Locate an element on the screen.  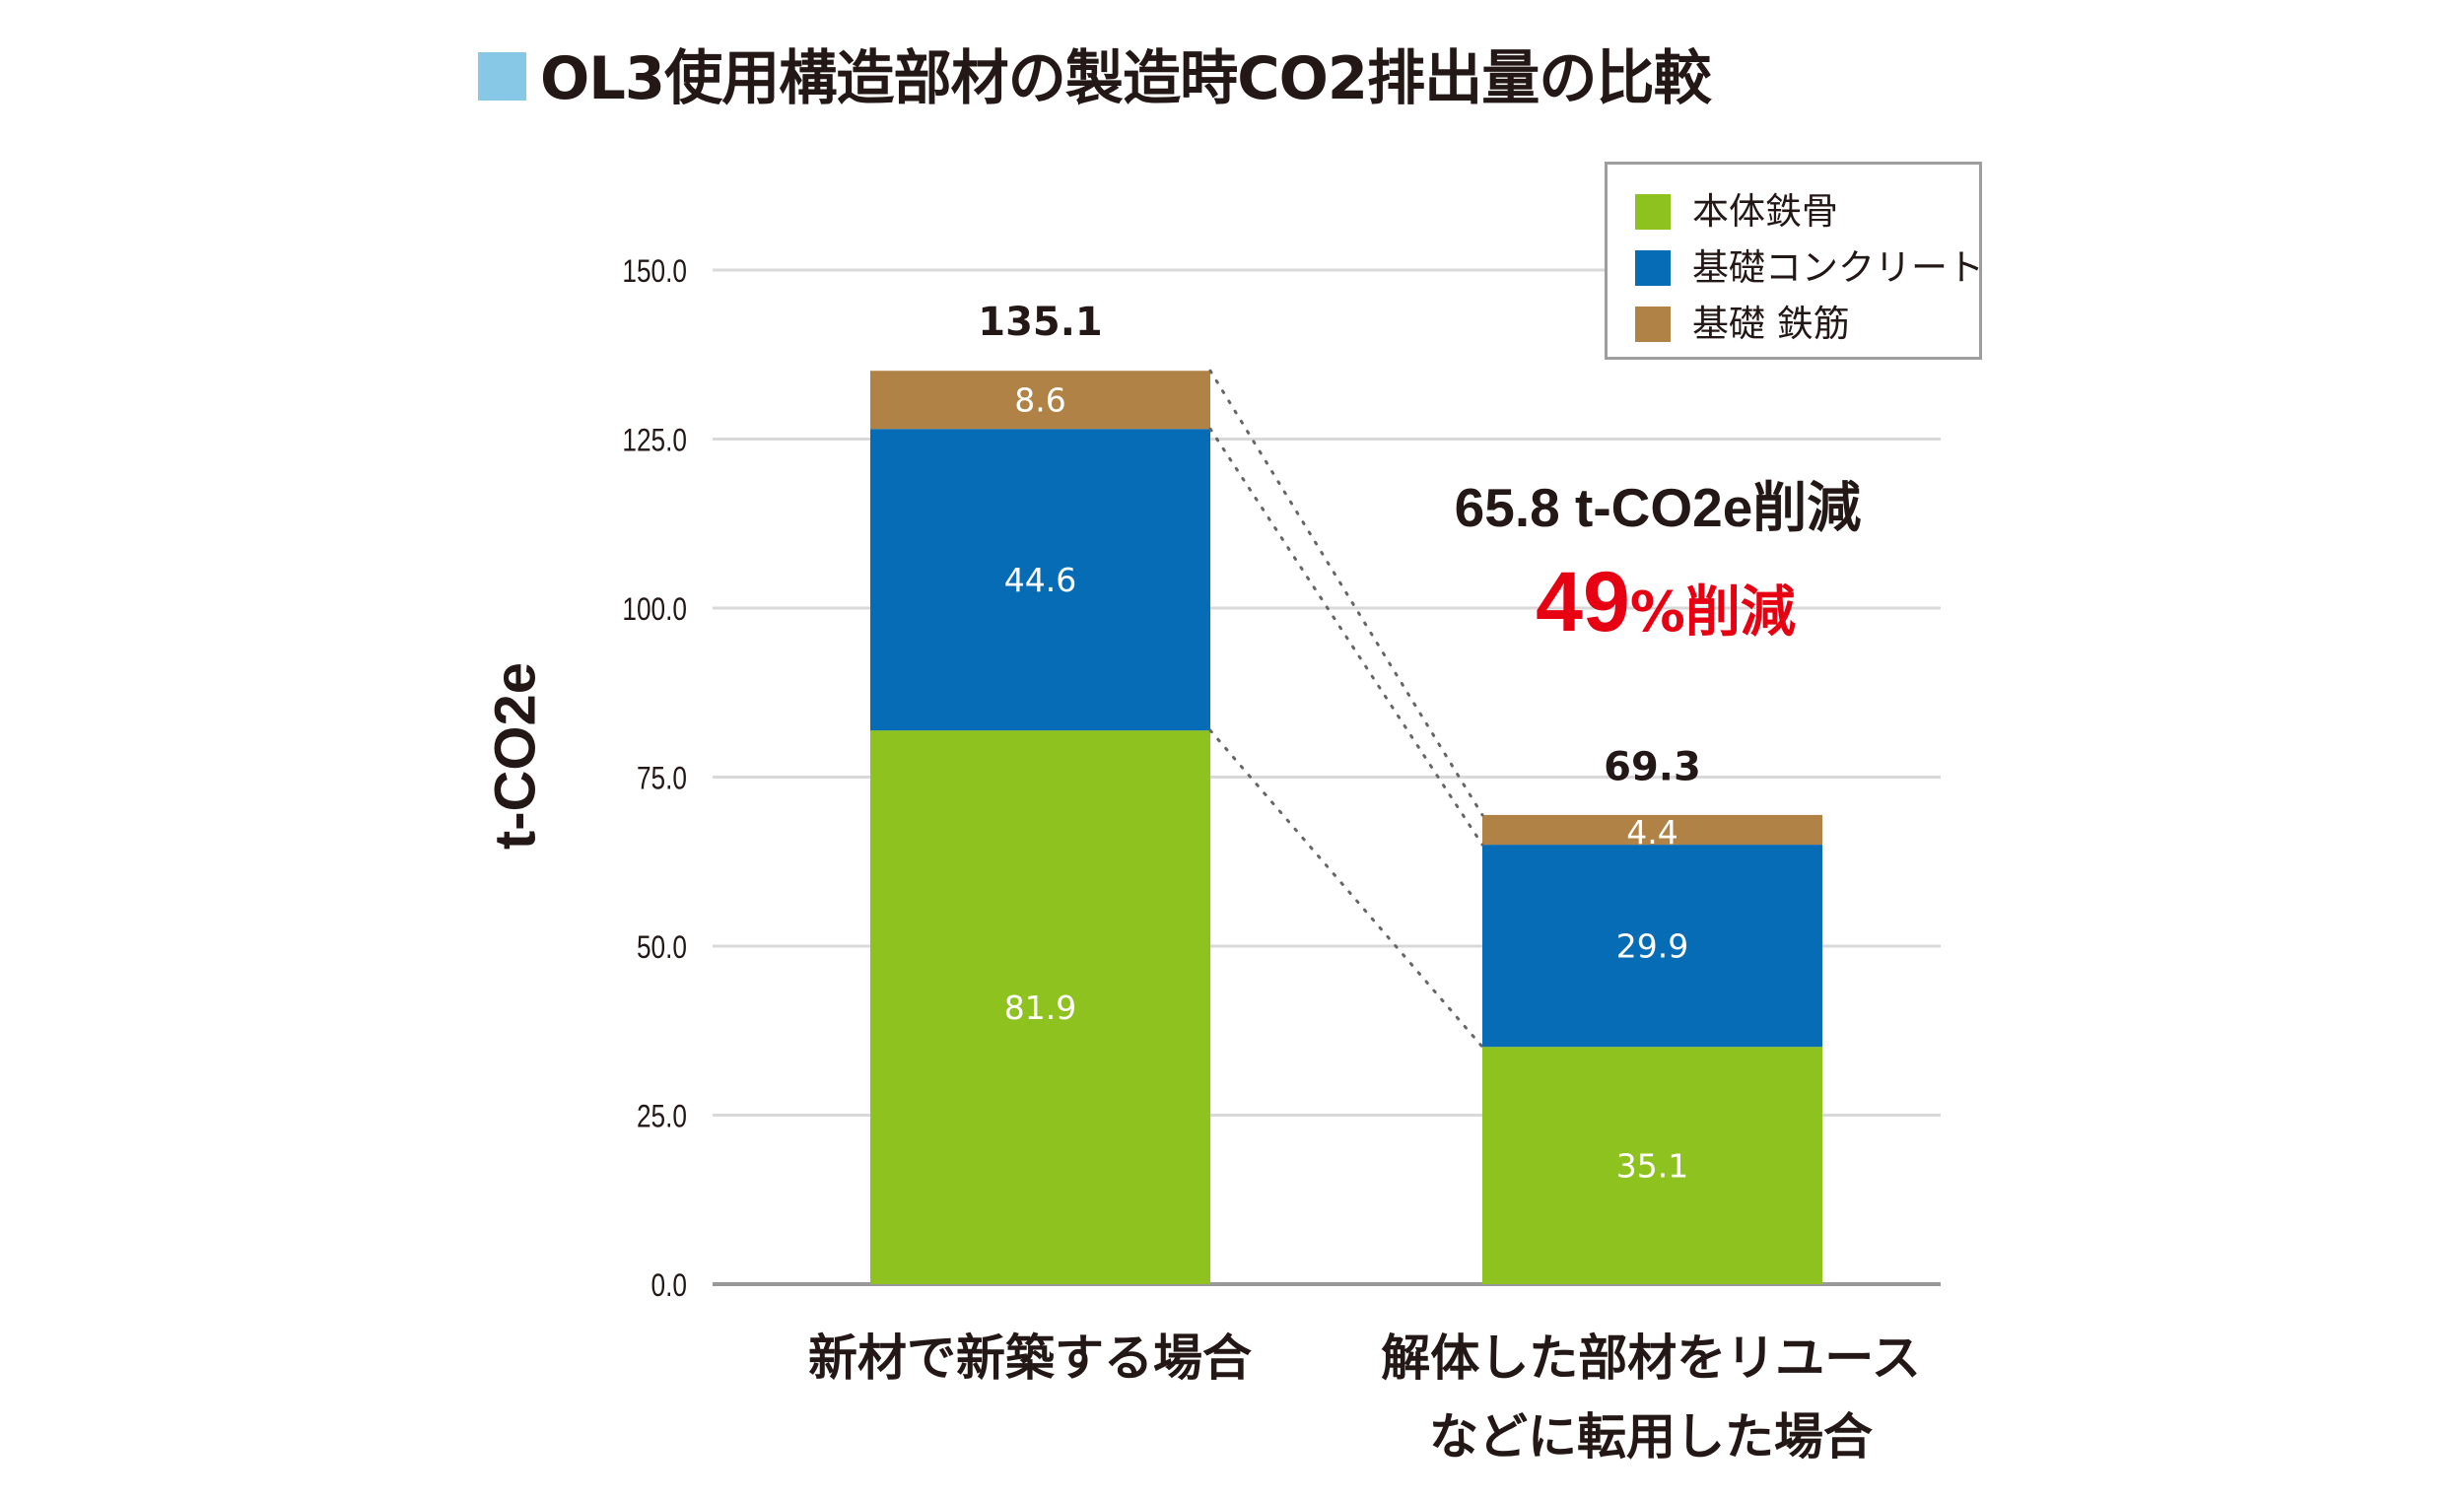
title-square-icon is located at coordinates (502, 76).